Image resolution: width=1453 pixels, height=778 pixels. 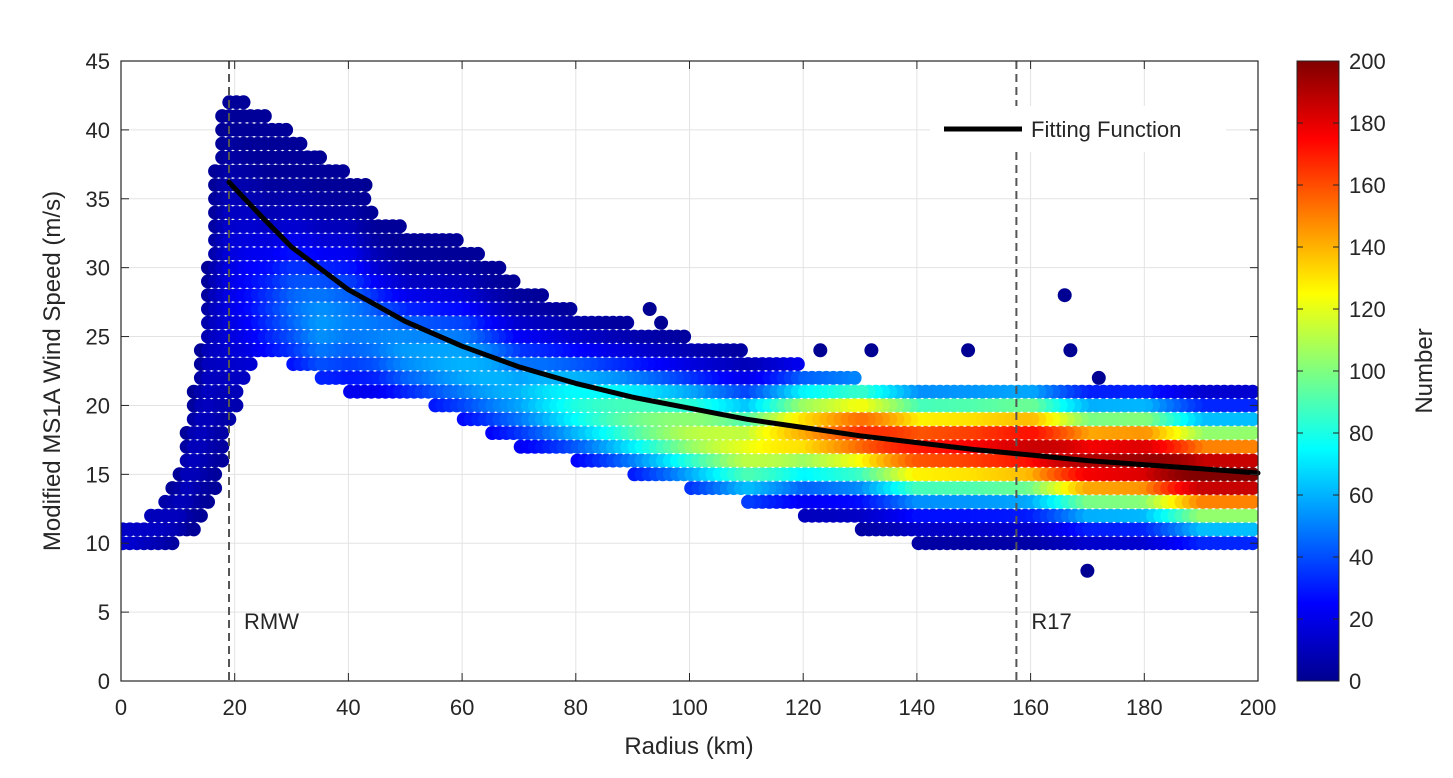 I want to click on x-tick-label: 60, so click(x=462, y=707).